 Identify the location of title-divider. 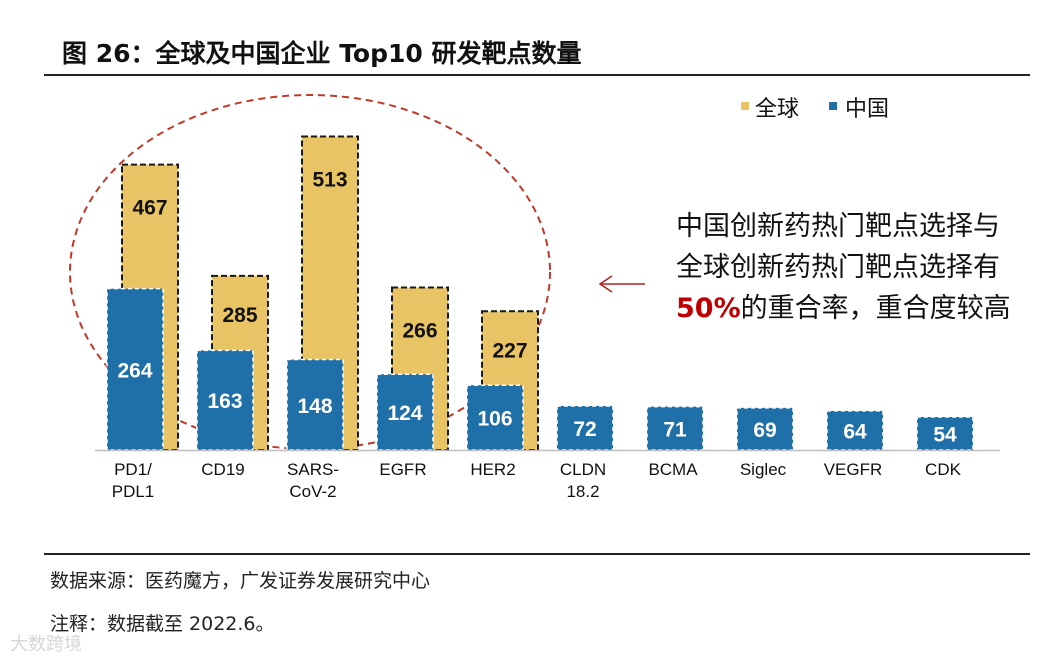
(537, 75).